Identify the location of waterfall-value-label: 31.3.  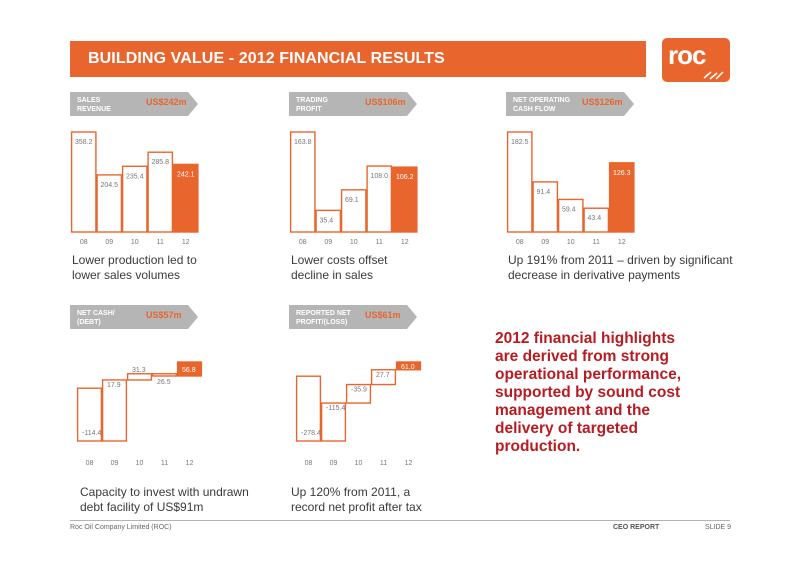
(139, 370).